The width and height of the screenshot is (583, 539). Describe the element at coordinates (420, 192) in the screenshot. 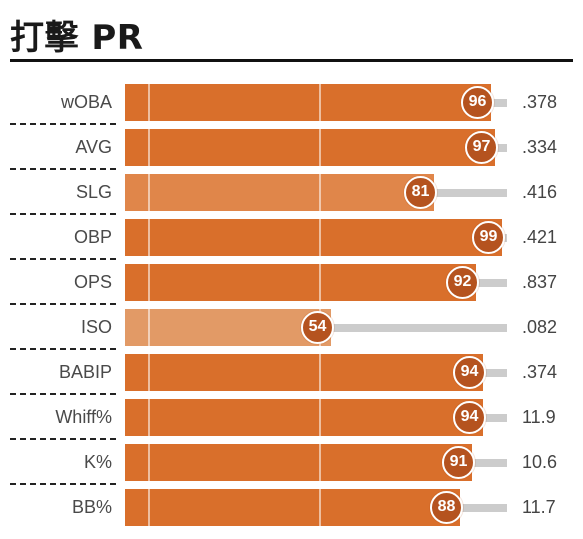

I see `percentile-badge: 81` at that location.